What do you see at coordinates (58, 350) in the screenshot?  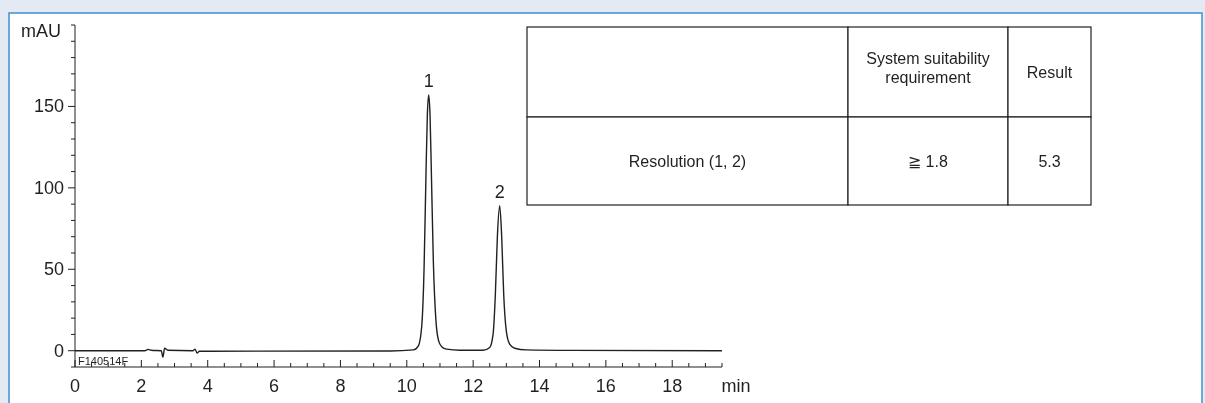 I see `y-tick-label: 0` at bounding box center [58, 350].